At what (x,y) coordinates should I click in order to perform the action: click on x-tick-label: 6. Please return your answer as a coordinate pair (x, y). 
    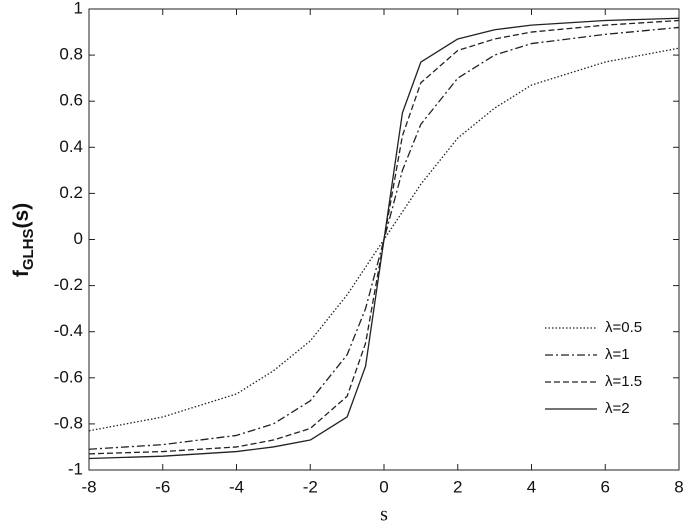
    Looking at the image, I should click on (605, 486).